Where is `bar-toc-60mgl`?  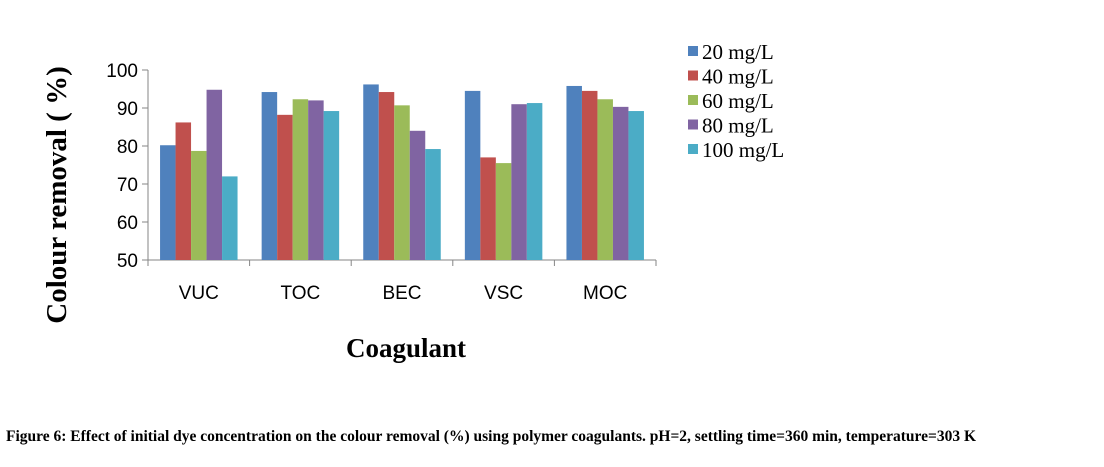
bar-toc-60mgl is located at coordinates (300, 179).